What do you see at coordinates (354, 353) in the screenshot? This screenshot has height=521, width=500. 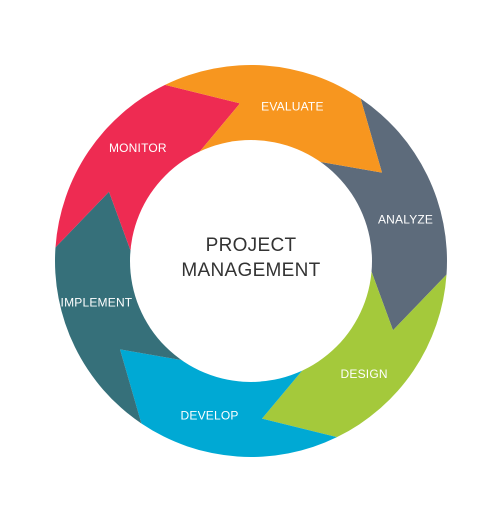 I see `segment-design` at bounding box center [354, 353].